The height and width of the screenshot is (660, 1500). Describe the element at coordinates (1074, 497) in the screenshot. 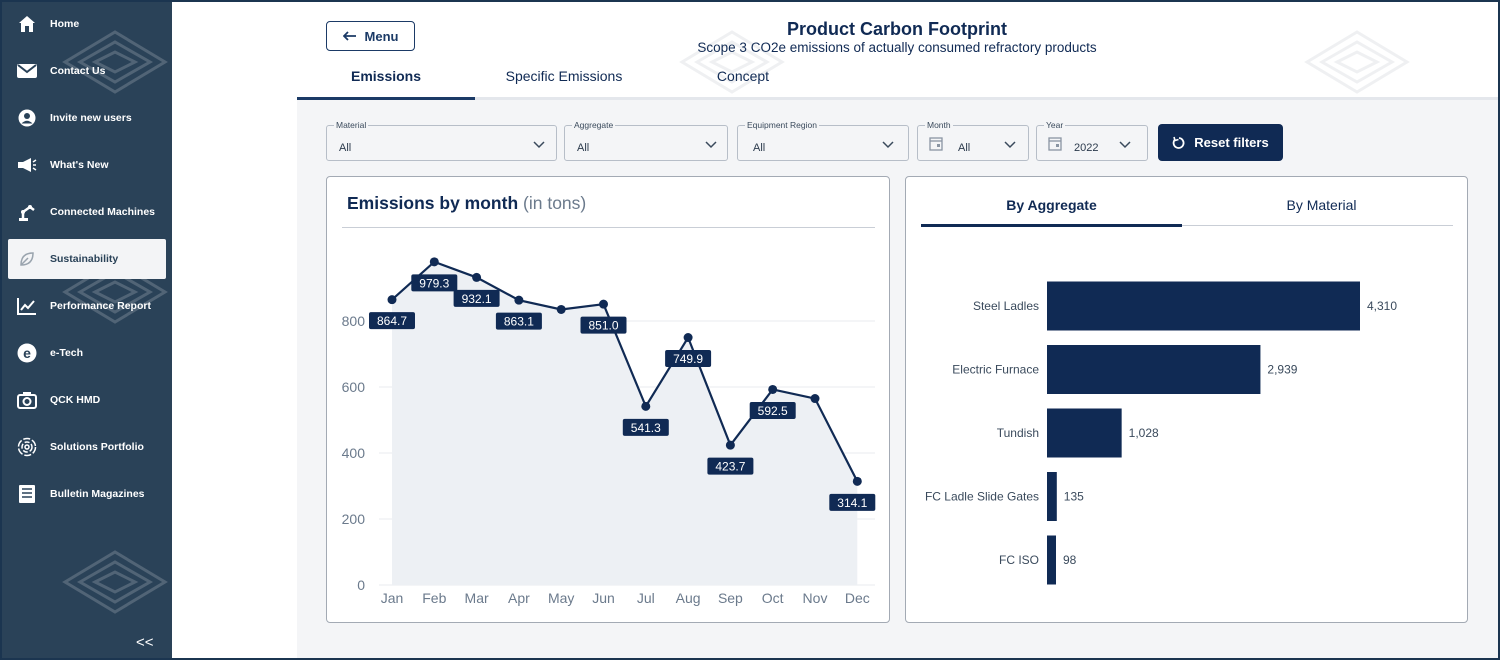

I see `bar-value-label: 135` at that location.